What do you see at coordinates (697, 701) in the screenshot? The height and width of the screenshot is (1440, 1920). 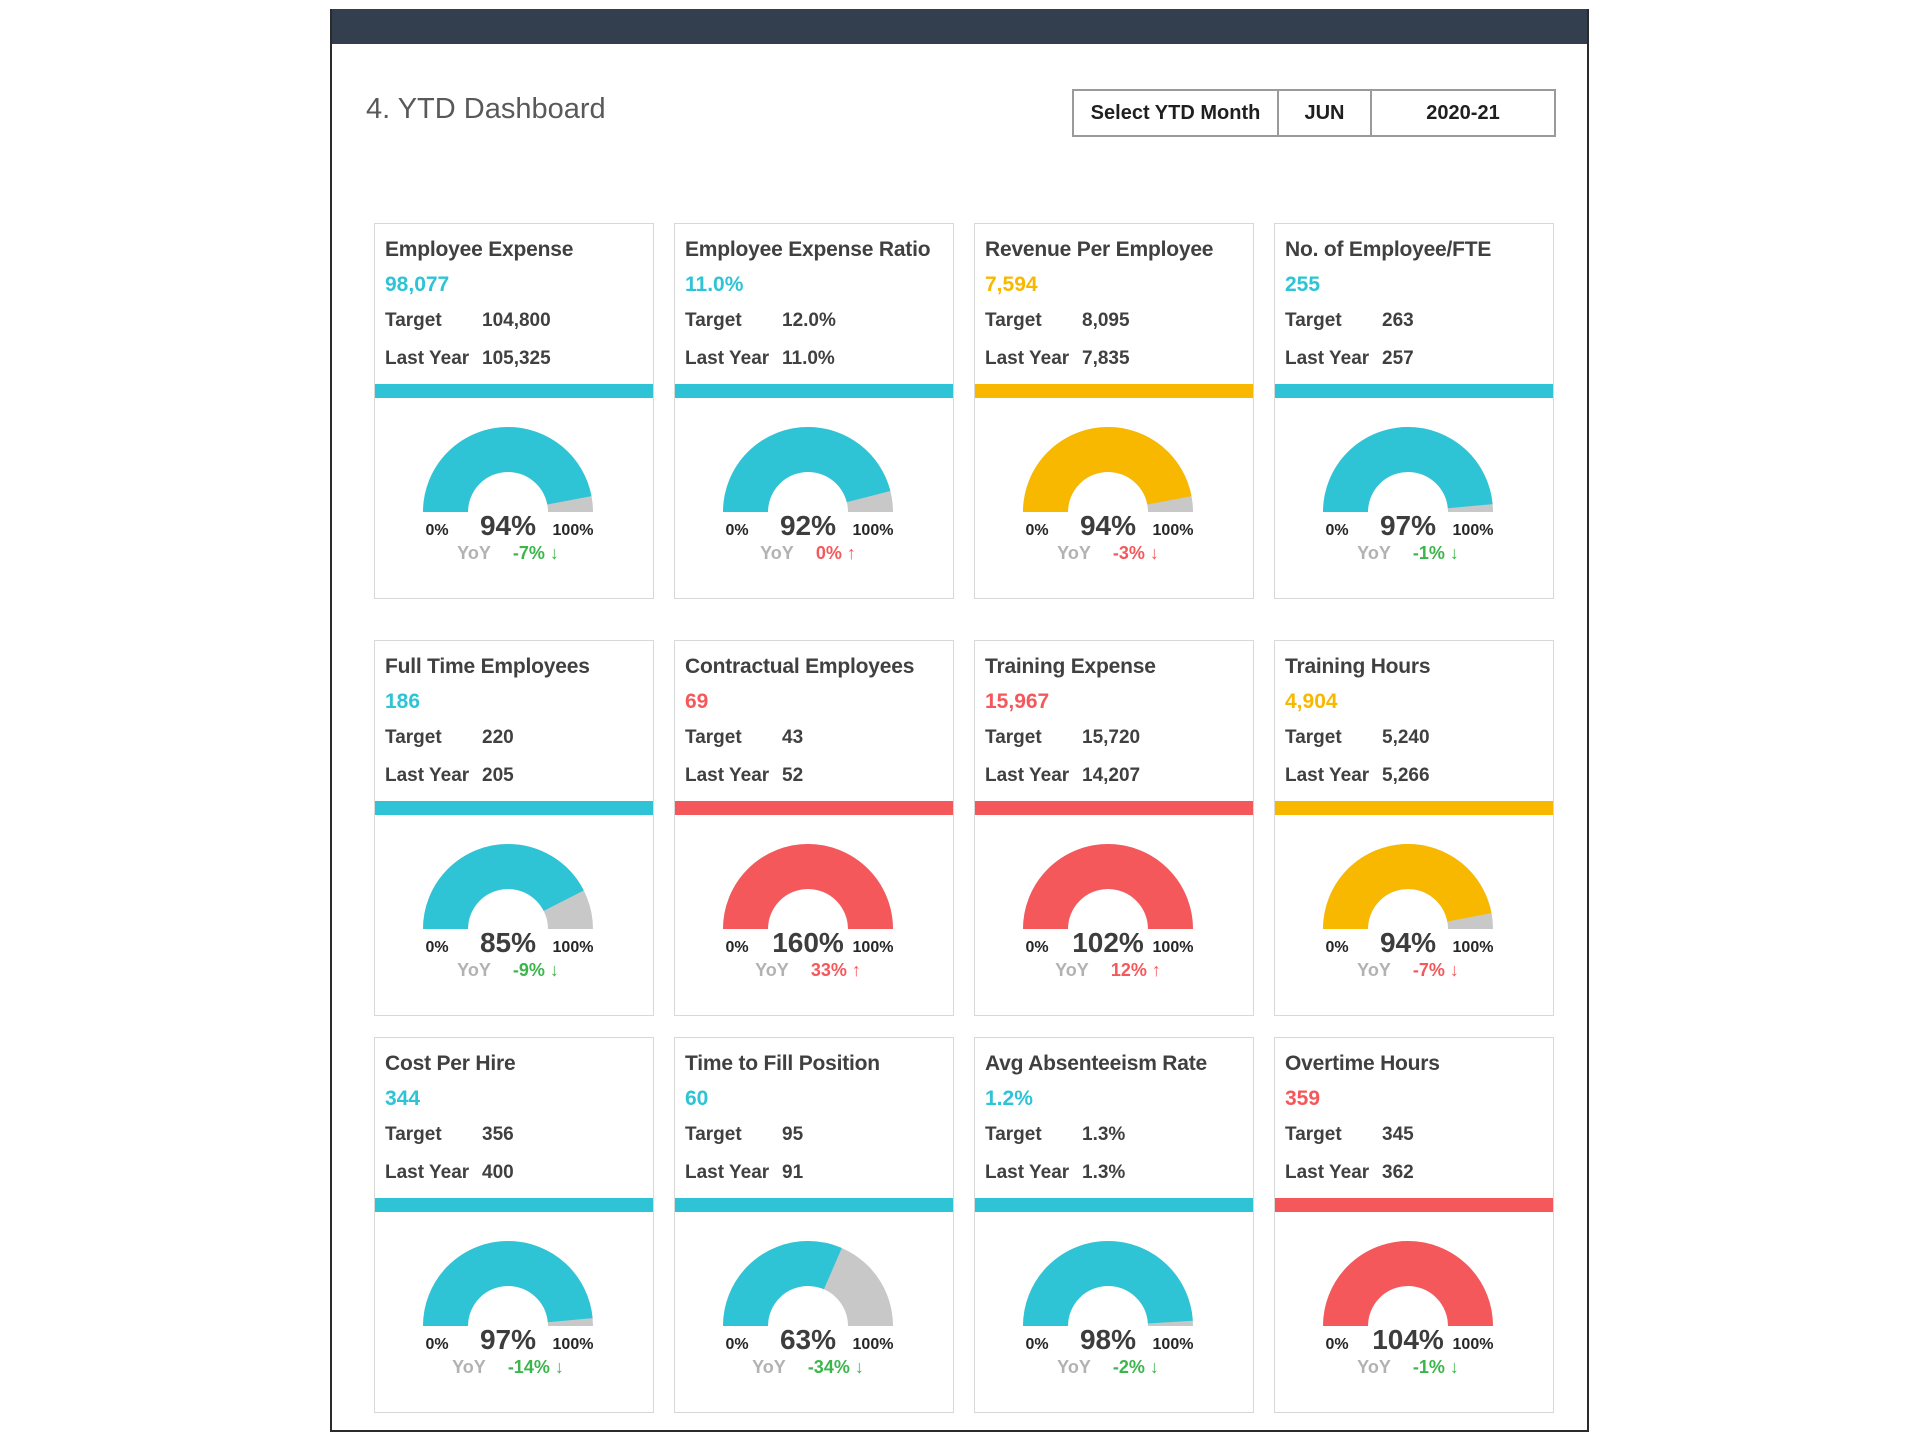 I see `card-value: 69` at bounding box center [697, 701].